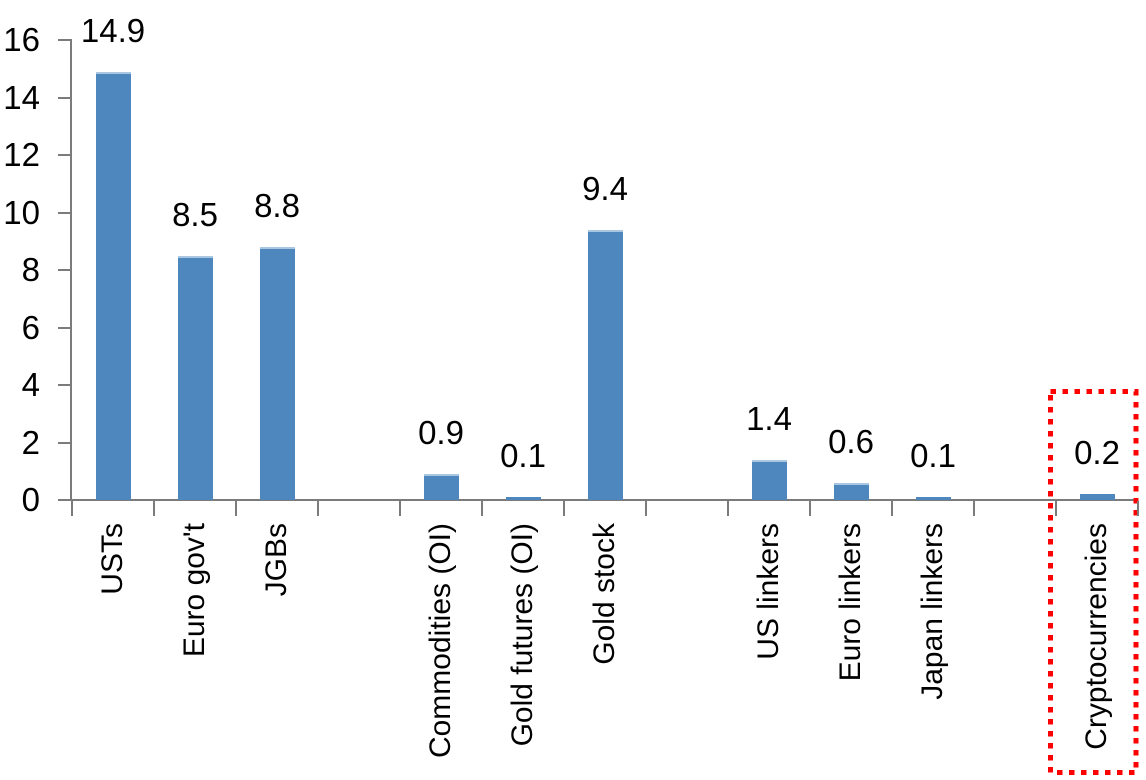 This screenshot has width=1146, height=780. Describe the element at coordinates (1096, 636) in the screenshot. I see `category-label-cryptocurrencies: Cryptocurrencies` at that location.